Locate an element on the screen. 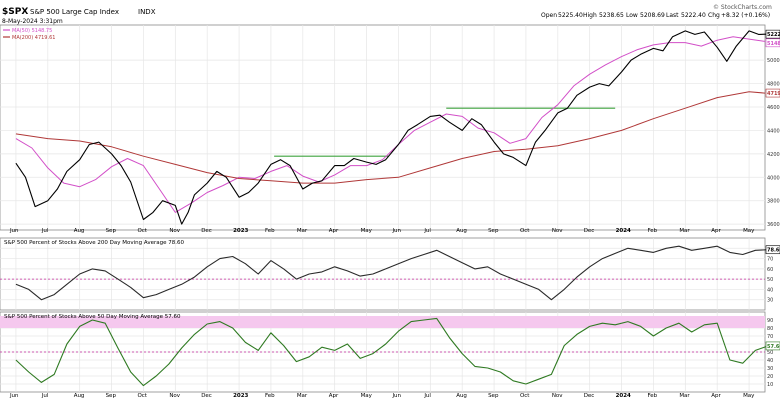  low-label: Low is located at coordinates (632, 15).